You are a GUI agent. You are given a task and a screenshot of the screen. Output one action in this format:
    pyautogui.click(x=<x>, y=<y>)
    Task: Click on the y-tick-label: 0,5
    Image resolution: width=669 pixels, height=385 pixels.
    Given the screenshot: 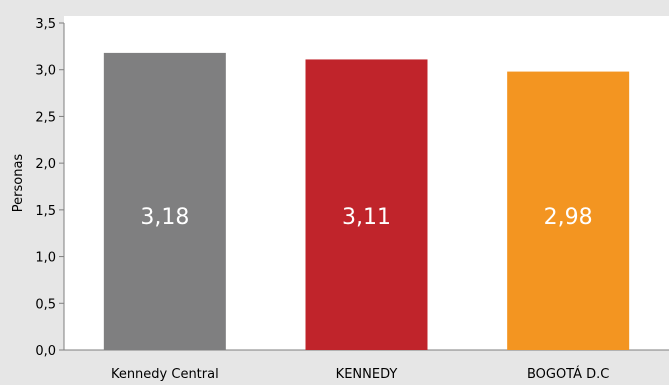 What is the action you would take?
    pyautogui.click(x=45, y=304)
    